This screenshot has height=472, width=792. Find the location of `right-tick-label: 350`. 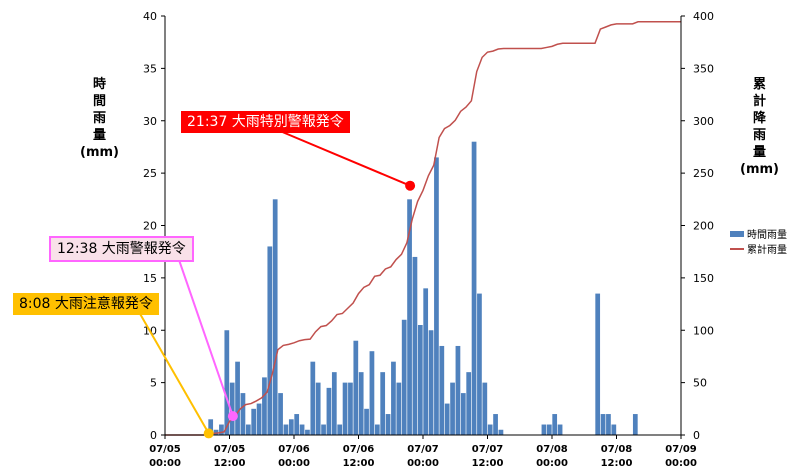

right-tick-label: 350 is located at coordinates (703, 68).